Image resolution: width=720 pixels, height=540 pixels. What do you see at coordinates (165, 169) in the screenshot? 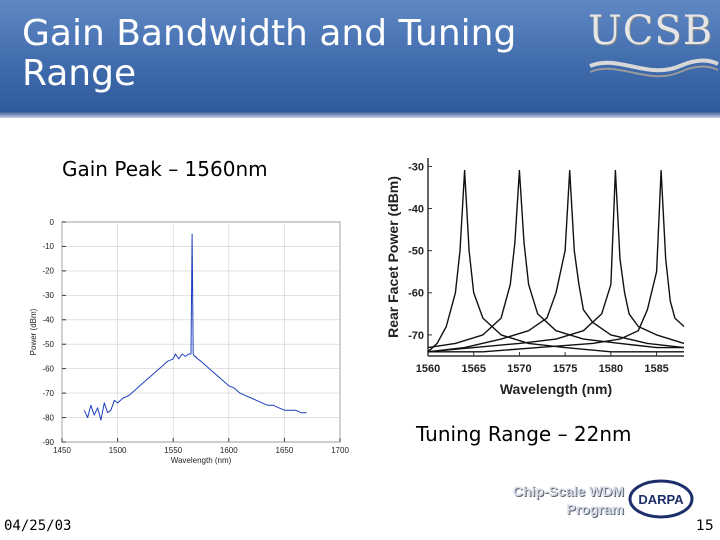
I see `gain-peak-caption: Gain Peak – 1560nm` at bounding box center [165, 169].